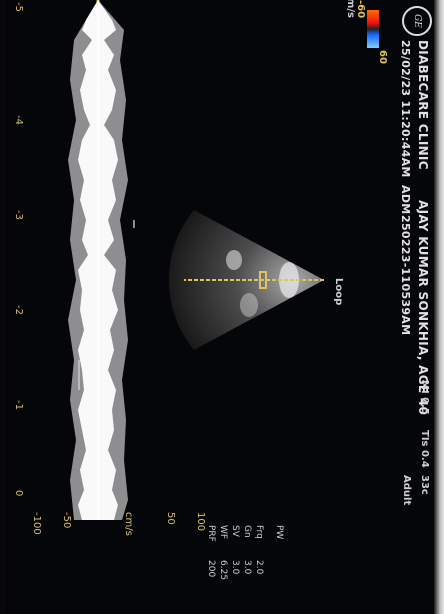 This screenshot has height=614, width=444. Describe the element at coordinates (423, 105) in the screenshot. I see `clinic-name: DIABECARE CLINIC` at that location.